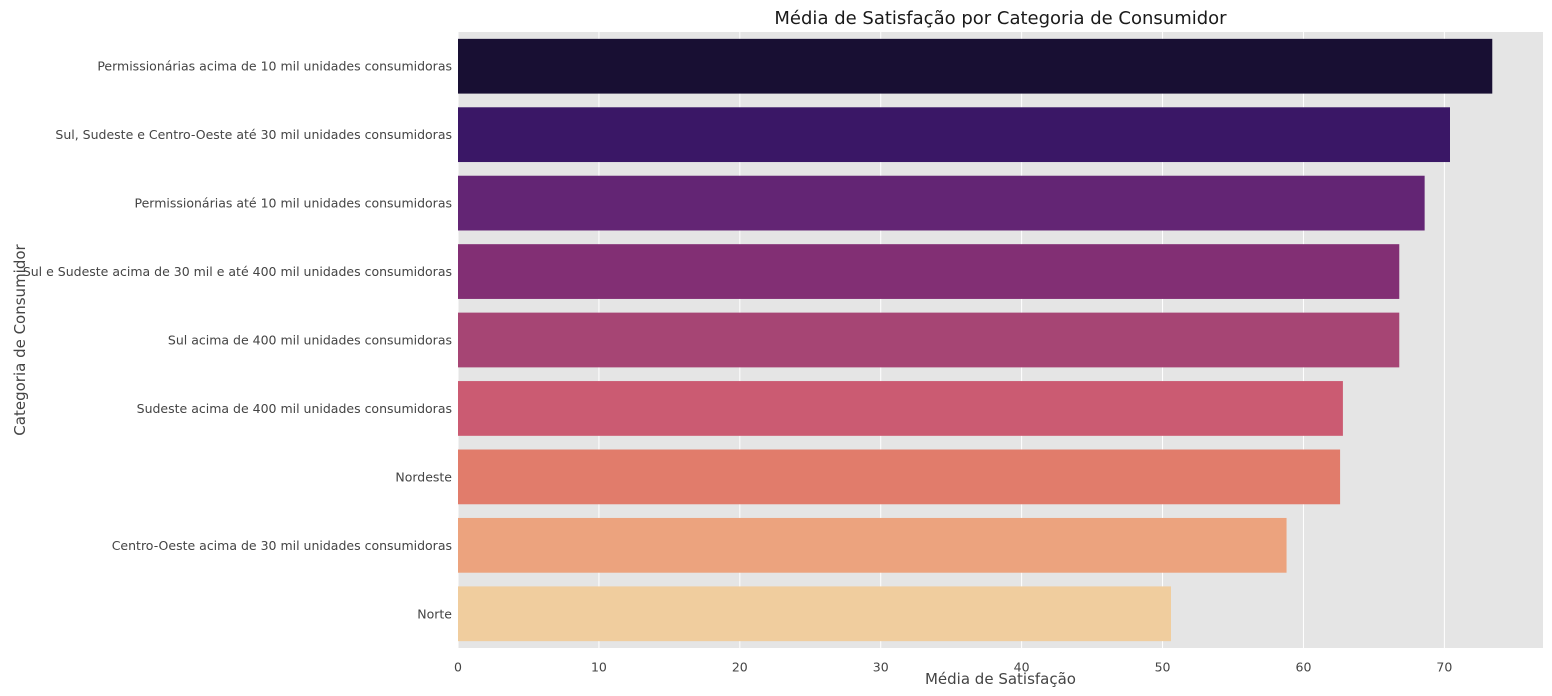  Describe the element at coordinates (20, 339) in the screenshot. I see `y-axis-label: Categoria de Consumidor` at that location.